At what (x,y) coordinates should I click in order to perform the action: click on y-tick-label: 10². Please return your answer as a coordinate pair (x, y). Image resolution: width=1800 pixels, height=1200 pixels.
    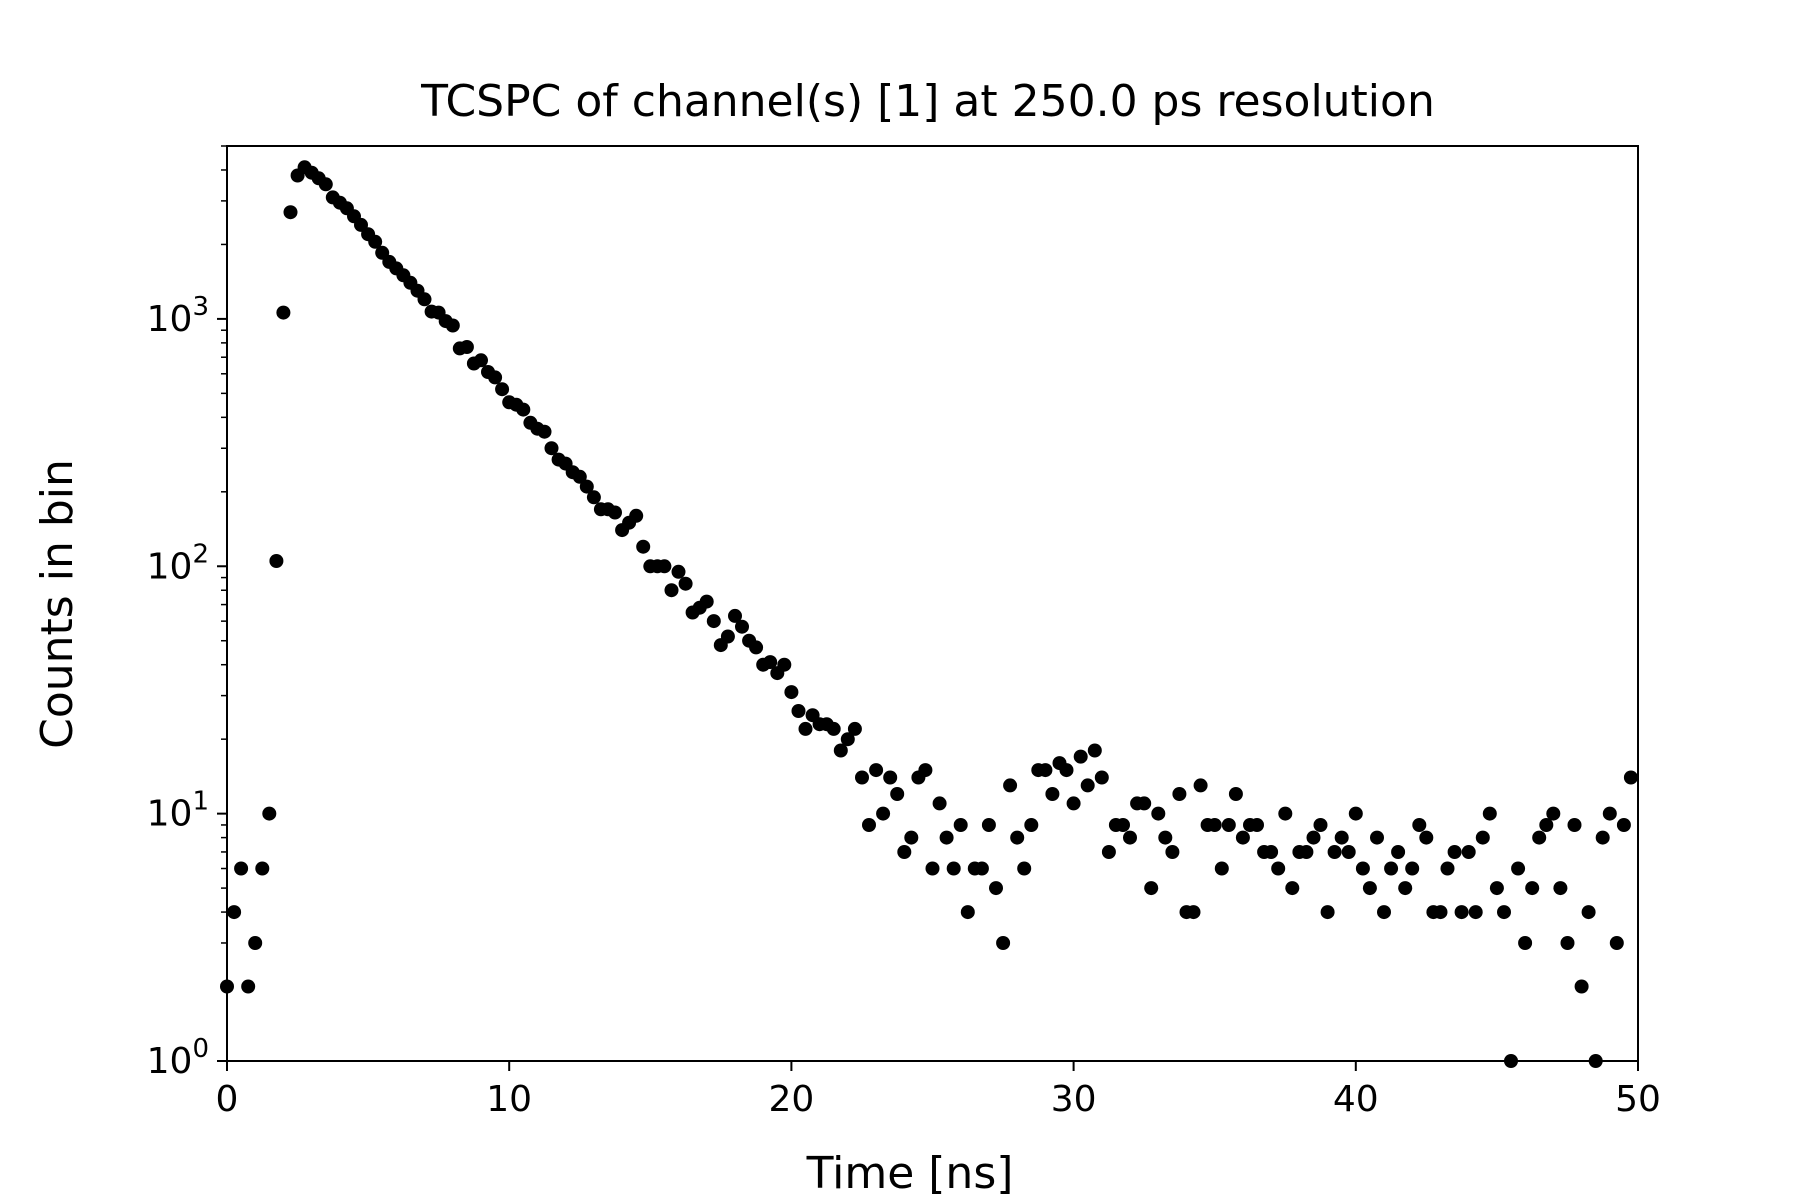
    Looking at the image, I should click on (178, 563).